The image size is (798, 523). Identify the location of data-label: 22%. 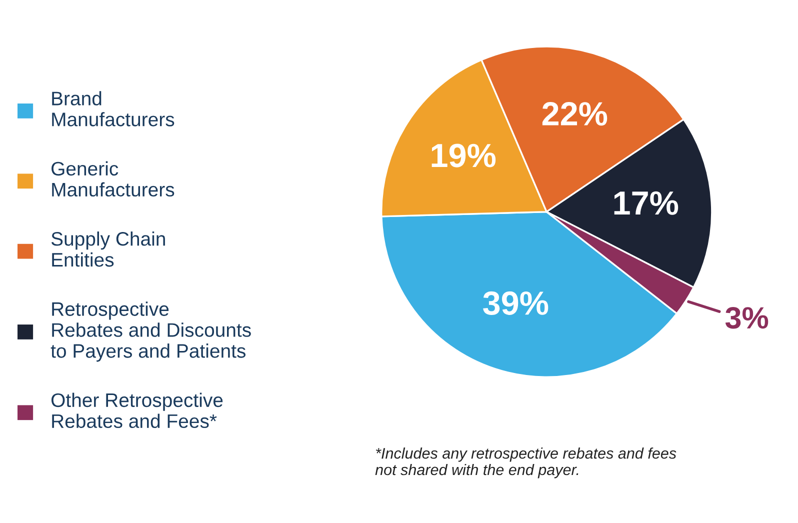
(575, 114).